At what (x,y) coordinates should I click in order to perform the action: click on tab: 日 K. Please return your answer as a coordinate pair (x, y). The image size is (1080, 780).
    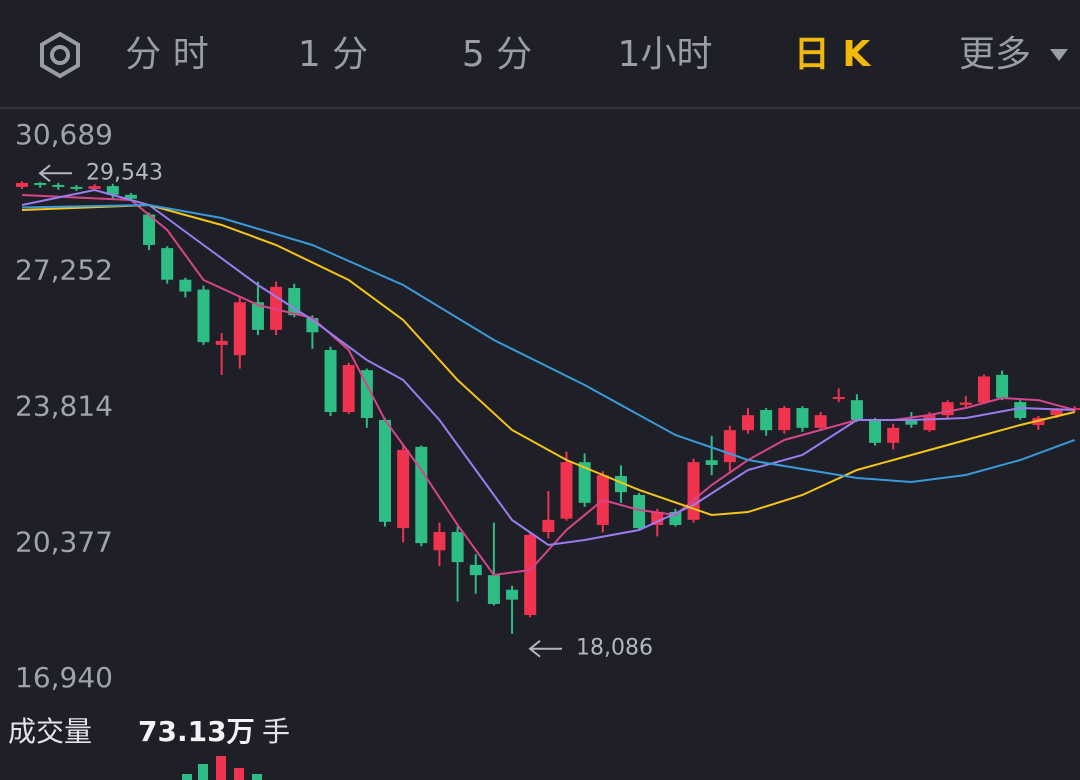
    Looking at the image, I should click on (833, 54).